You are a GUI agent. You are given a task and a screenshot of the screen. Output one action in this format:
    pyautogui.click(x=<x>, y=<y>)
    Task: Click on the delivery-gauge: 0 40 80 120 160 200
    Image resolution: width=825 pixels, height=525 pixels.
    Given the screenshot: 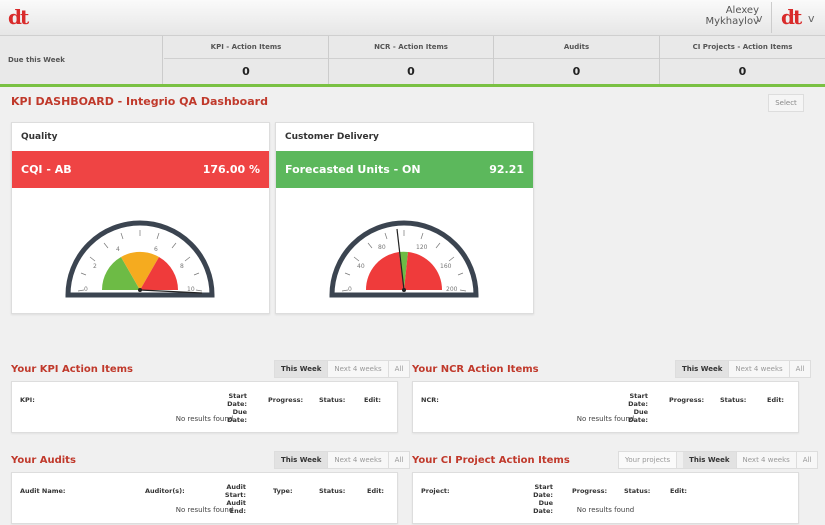 What is the action you would take?
    pyautogui.click(x=404, y=259)
    